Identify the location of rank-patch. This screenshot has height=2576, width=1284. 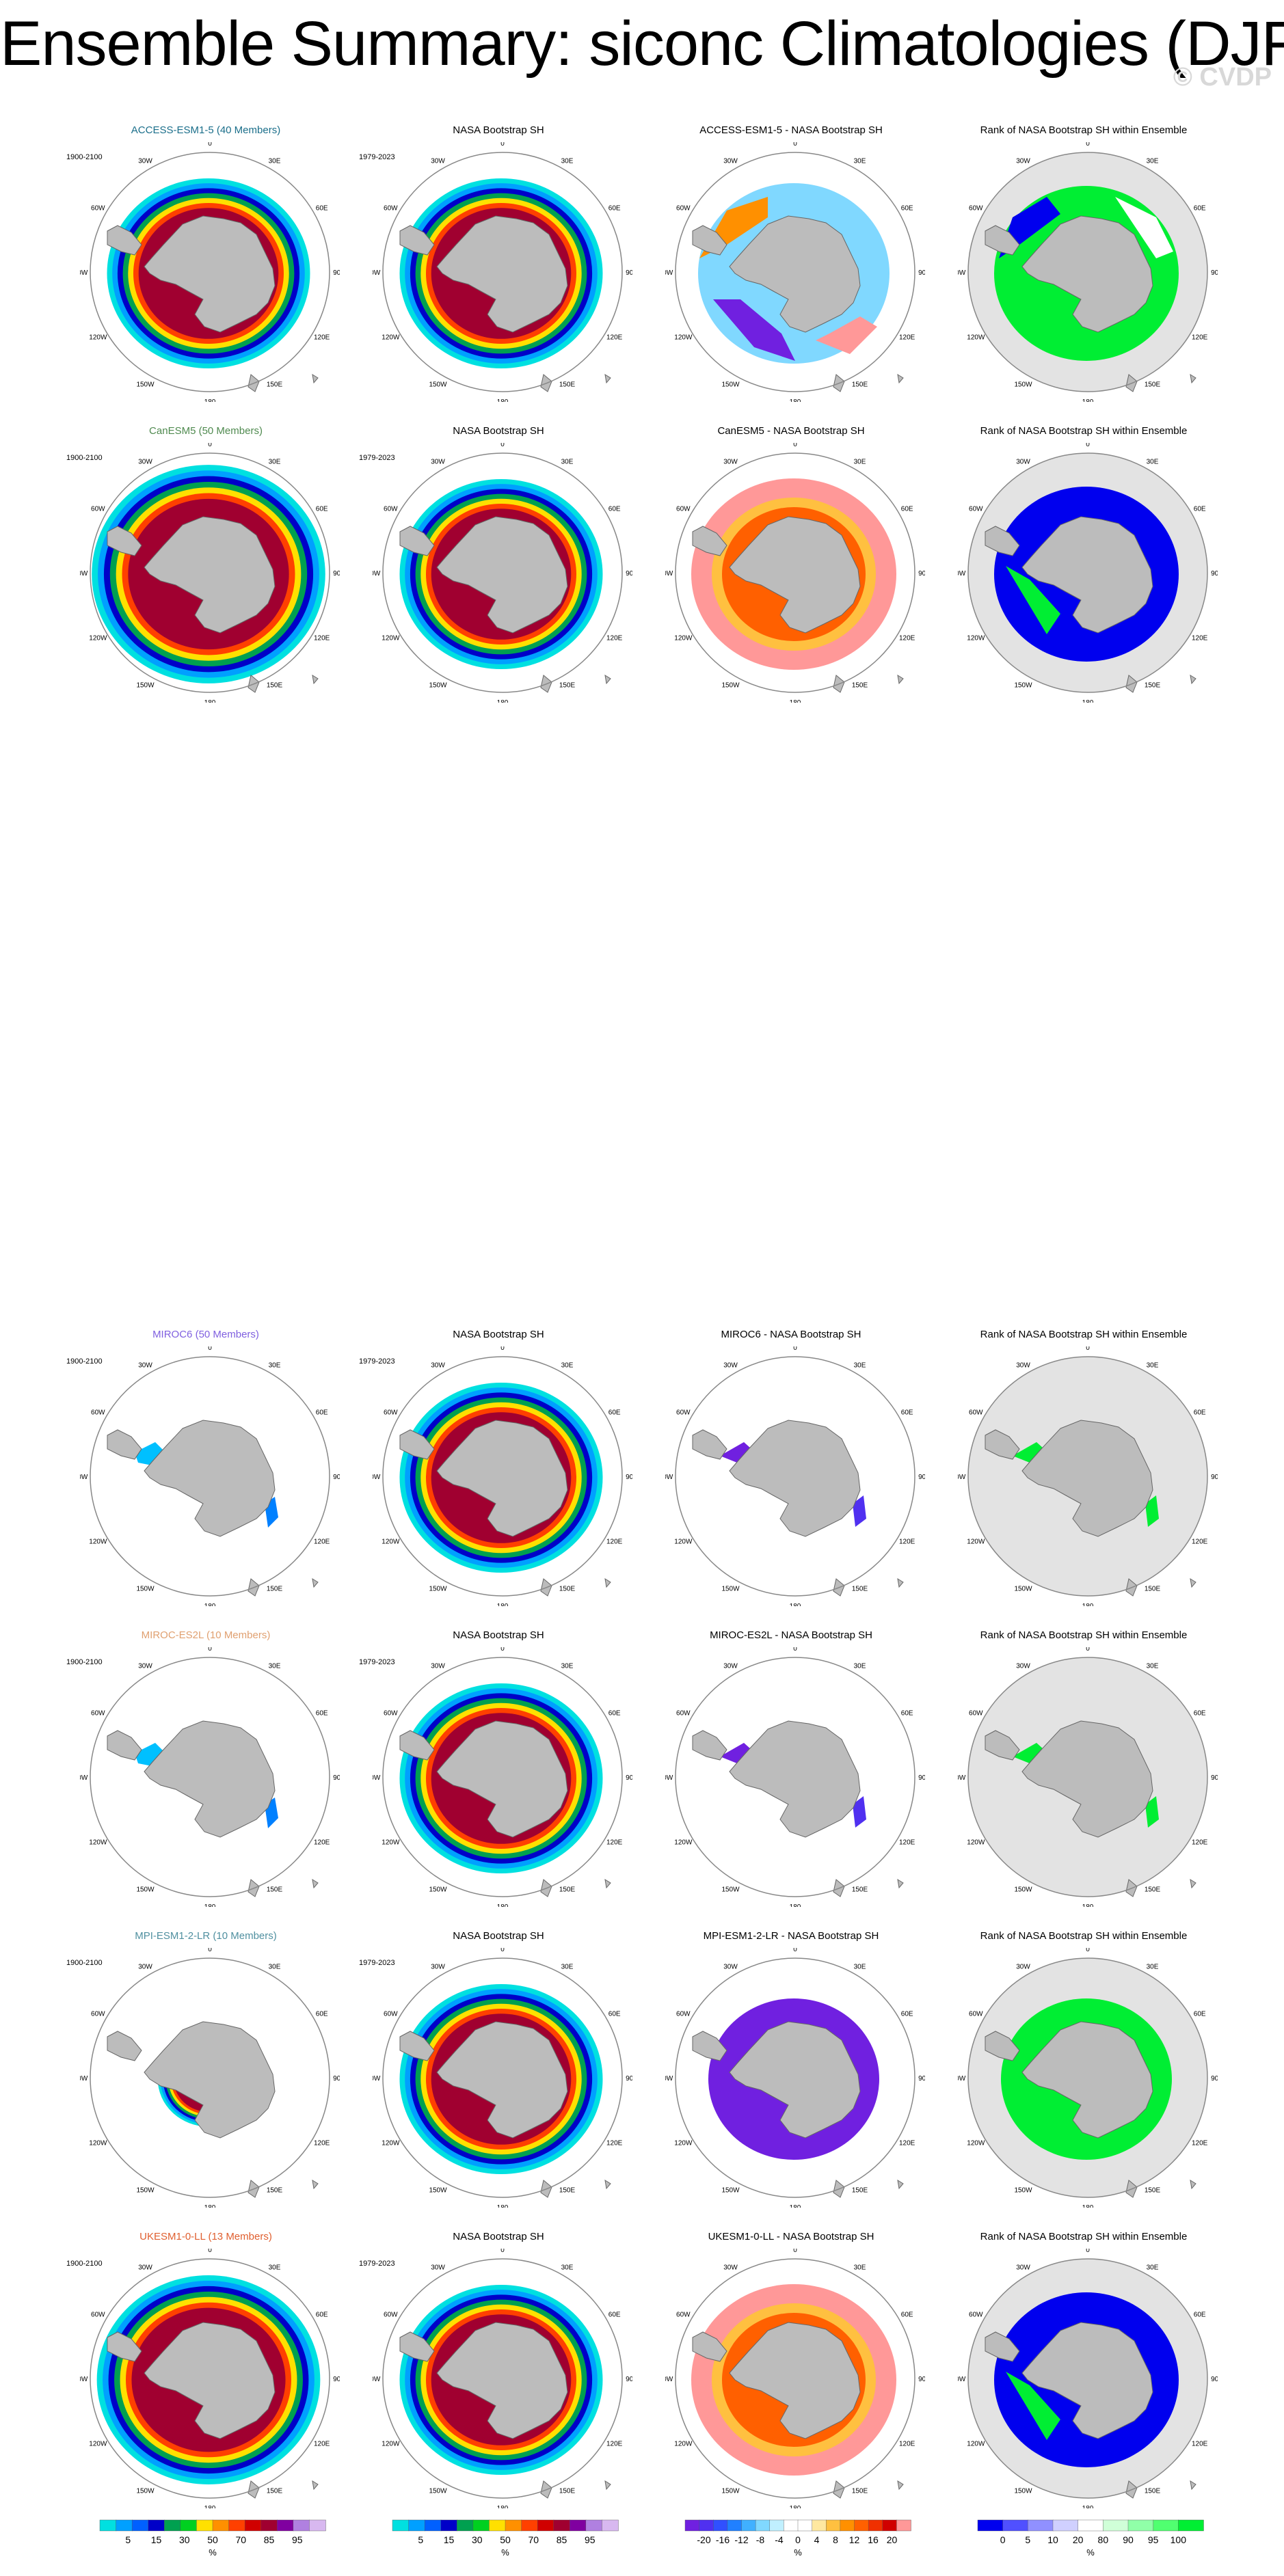
(1033, 2406).